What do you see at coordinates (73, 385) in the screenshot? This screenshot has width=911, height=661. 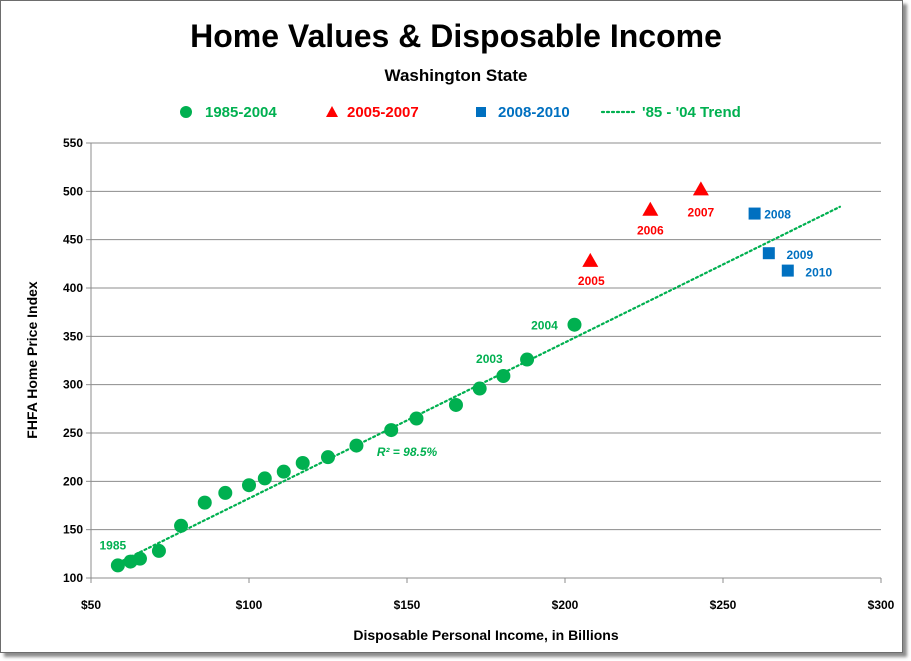 I see `y-tick-label: 300` at bounding box center [73, 385].